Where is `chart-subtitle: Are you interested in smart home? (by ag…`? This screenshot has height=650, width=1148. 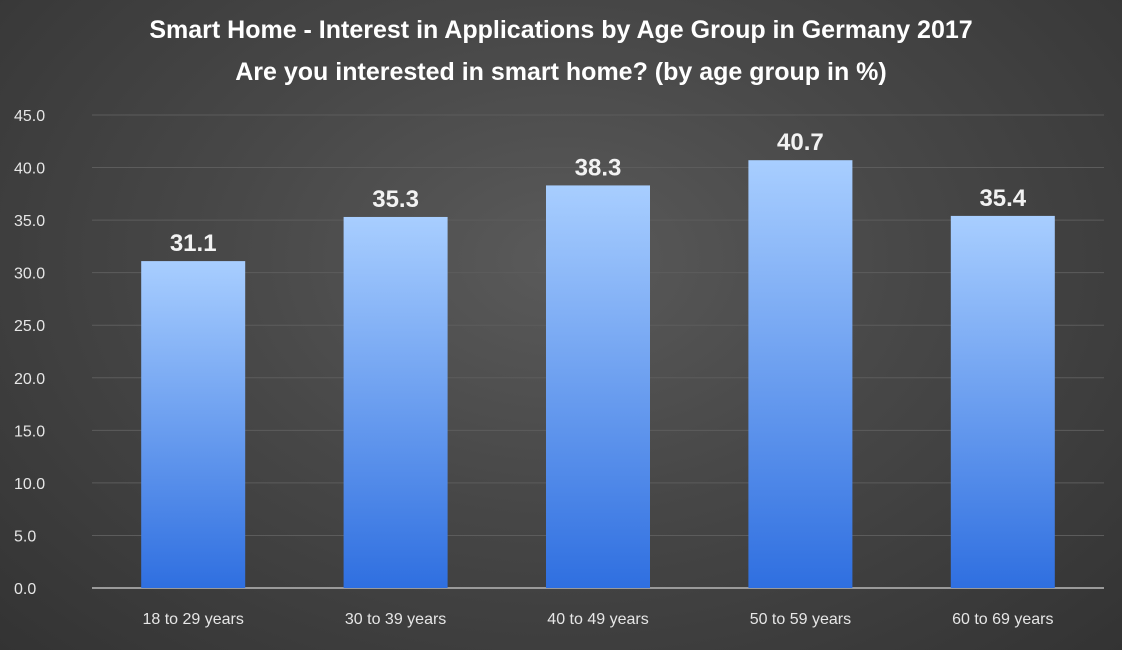
chart-subtitle: Are you interested in smart home? (by ag… is located at coordinates (561, 72).